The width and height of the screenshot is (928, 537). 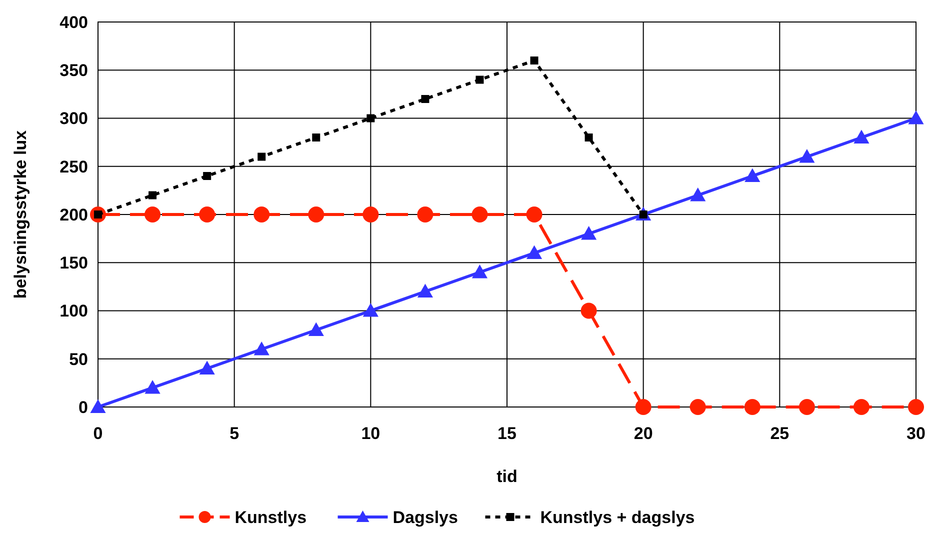 I want to click on x-tick-label: 15, so click(x=507, y=433).